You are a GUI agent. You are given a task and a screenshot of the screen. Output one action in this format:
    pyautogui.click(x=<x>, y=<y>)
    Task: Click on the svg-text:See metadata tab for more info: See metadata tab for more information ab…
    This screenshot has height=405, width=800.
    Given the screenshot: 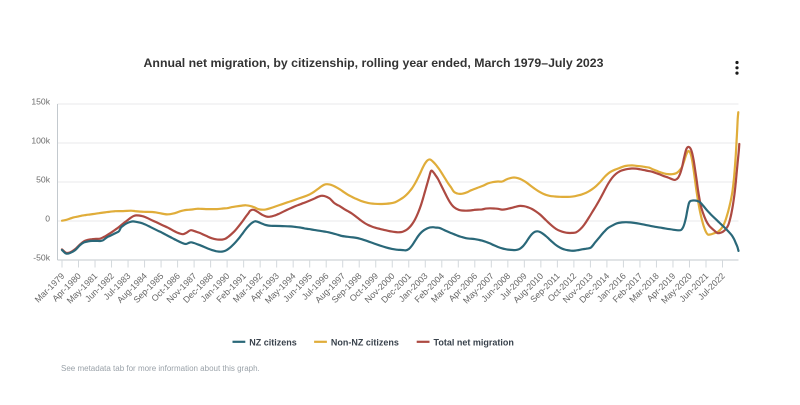 What is the action you would take?
    pyautogui.click(x=160, y=368)
    